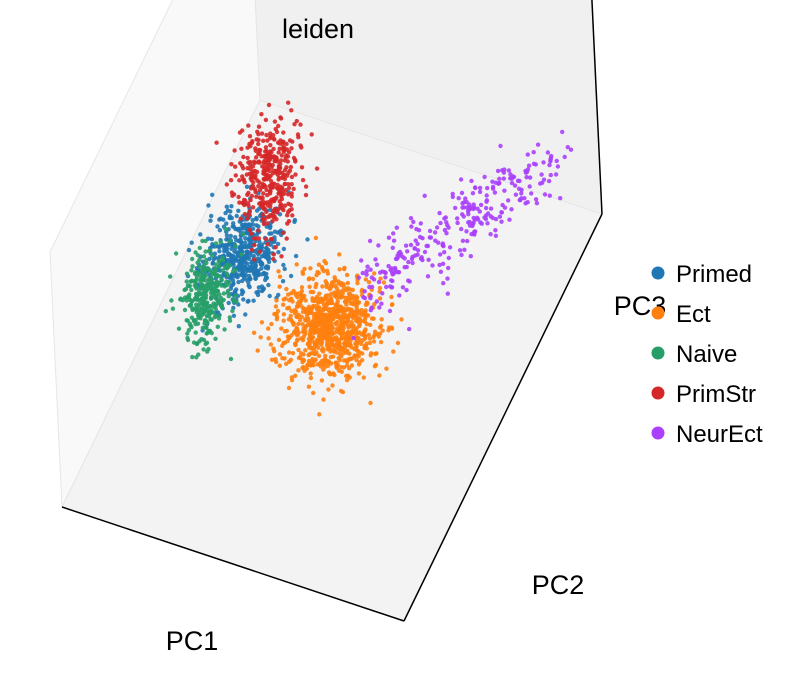  Describe the element at coordinates (462, 235) in the screenshot. I see `series-neurect` at that location.